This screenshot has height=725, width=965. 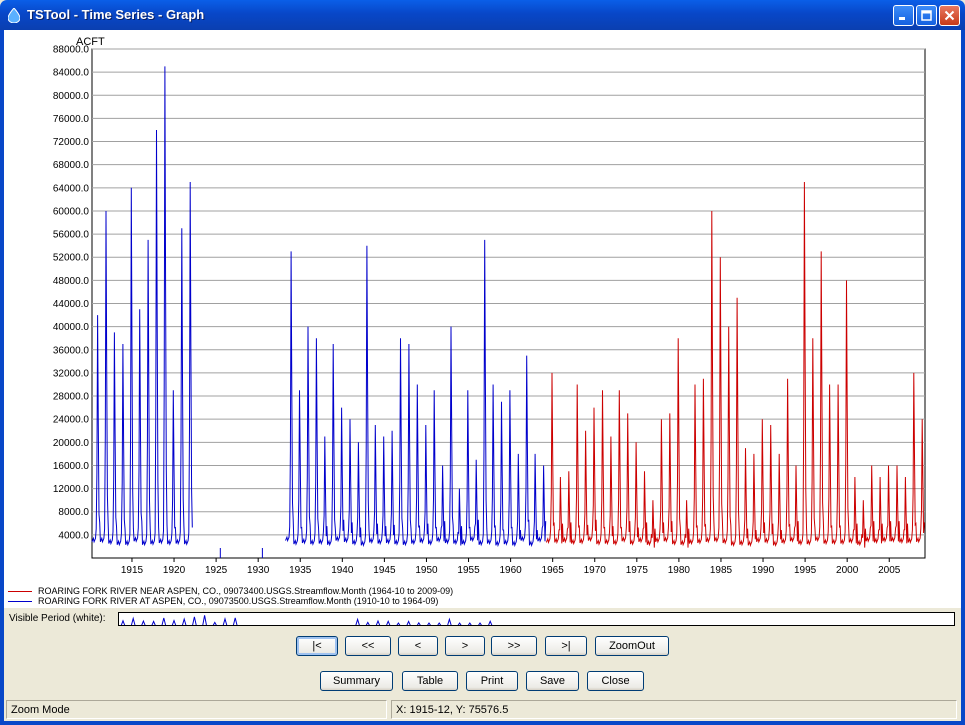 I want to click on y-tick-label: 40000.0, so click(x=71, y=327).